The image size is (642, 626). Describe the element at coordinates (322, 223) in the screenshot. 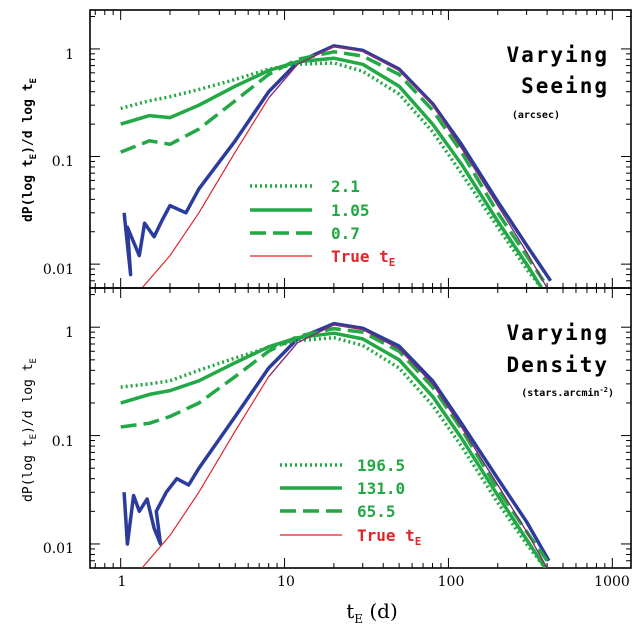

I see `legend: 2.1 1.05 0.7 True tE` at that location.